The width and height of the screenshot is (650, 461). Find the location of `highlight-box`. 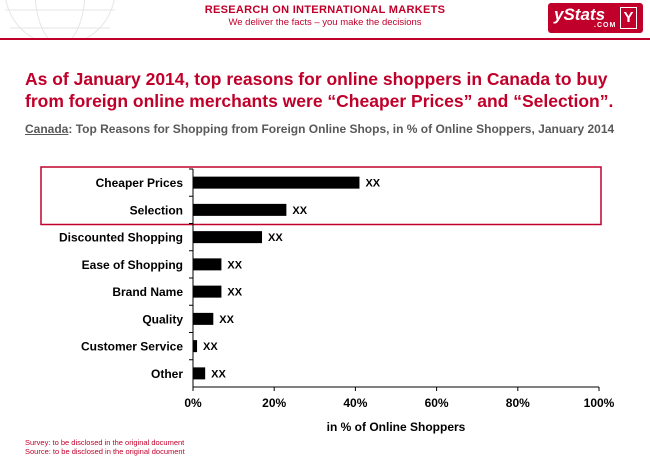

highlight-box is located at coordinates (321, 196).